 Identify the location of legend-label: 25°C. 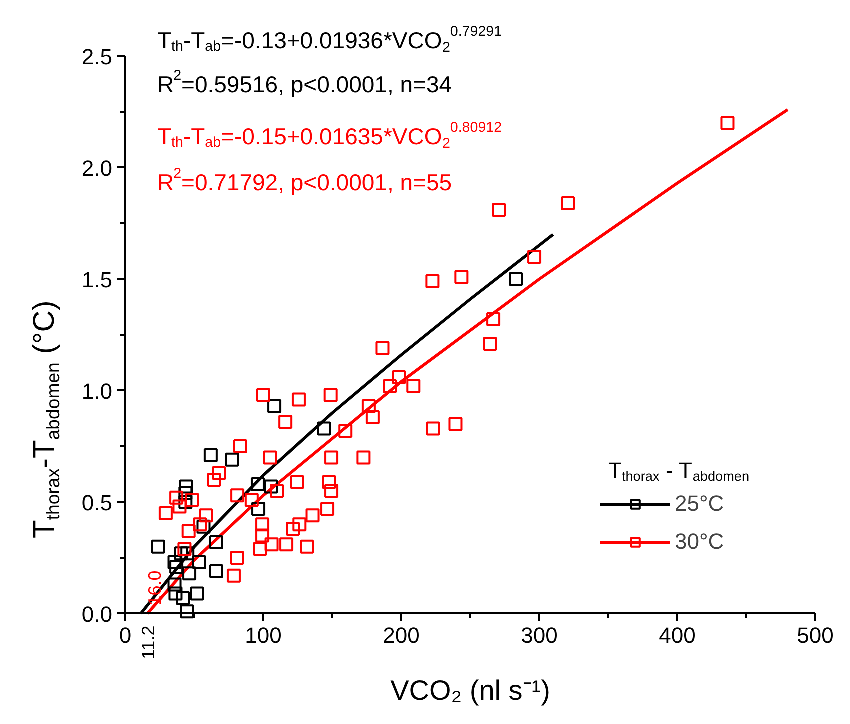
(699, 504).